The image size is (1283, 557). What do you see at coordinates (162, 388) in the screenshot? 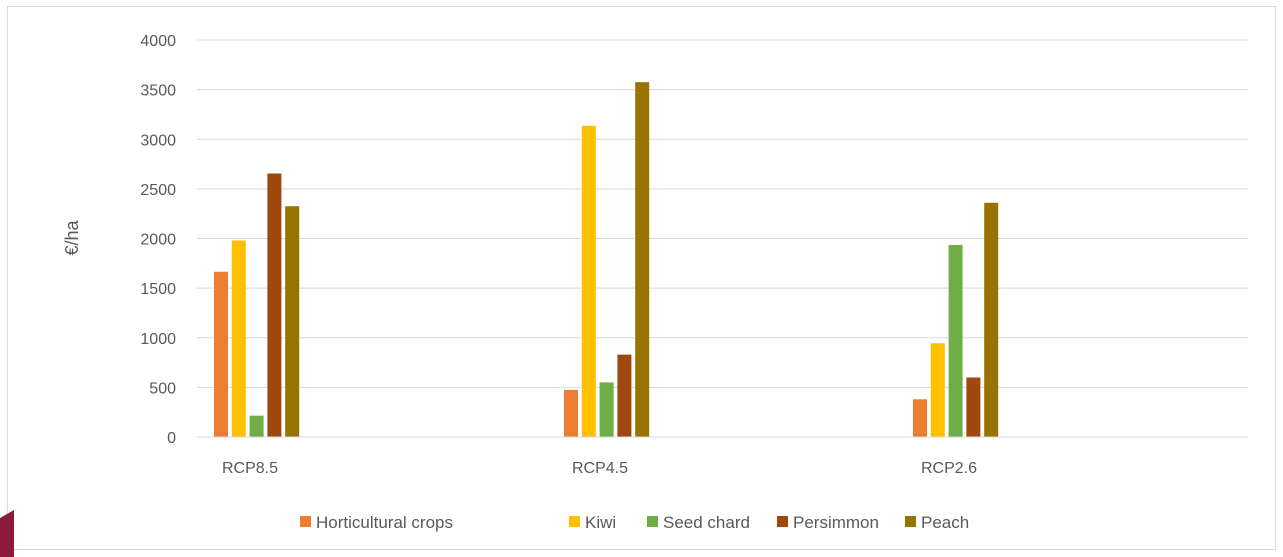
I see `y-tick-label: 500` at bounding box center [162, 388].